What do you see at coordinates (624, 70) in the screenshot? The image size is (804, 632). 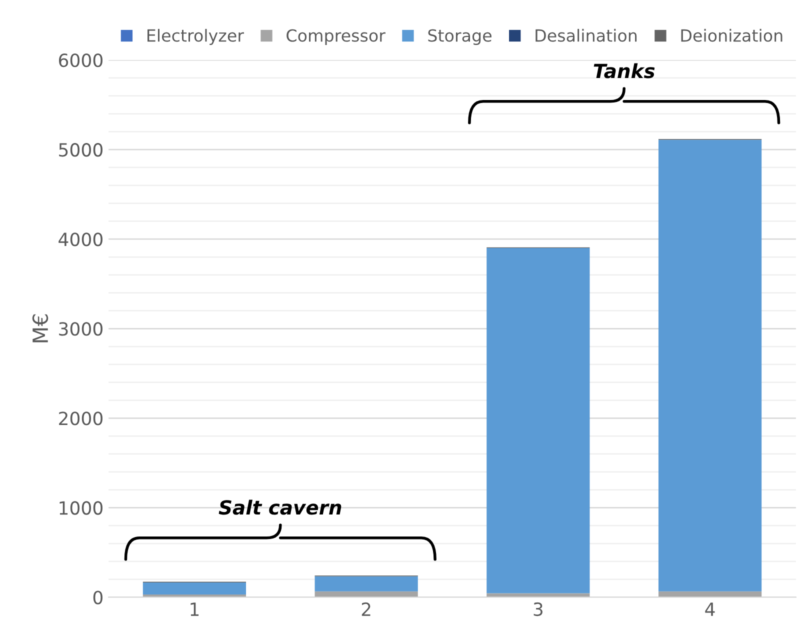 I see `annotation: Tanks` at bounding box center [624, 70].